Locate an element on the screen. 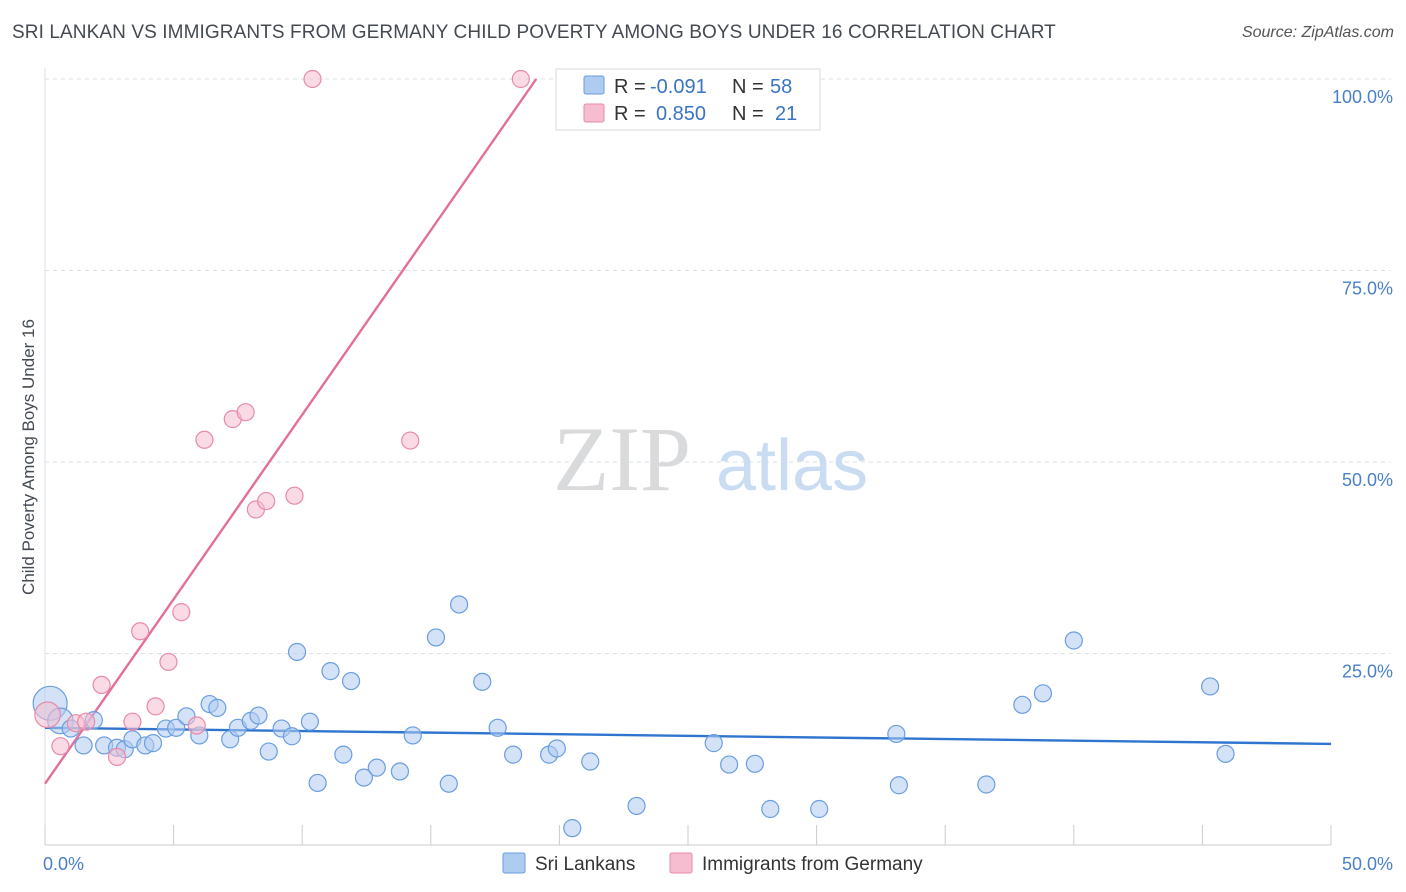 Image resolution: width=1406 pixels, height=892 pixels. stats-n-value-pink: 21 is located at coordinates (786, 114).